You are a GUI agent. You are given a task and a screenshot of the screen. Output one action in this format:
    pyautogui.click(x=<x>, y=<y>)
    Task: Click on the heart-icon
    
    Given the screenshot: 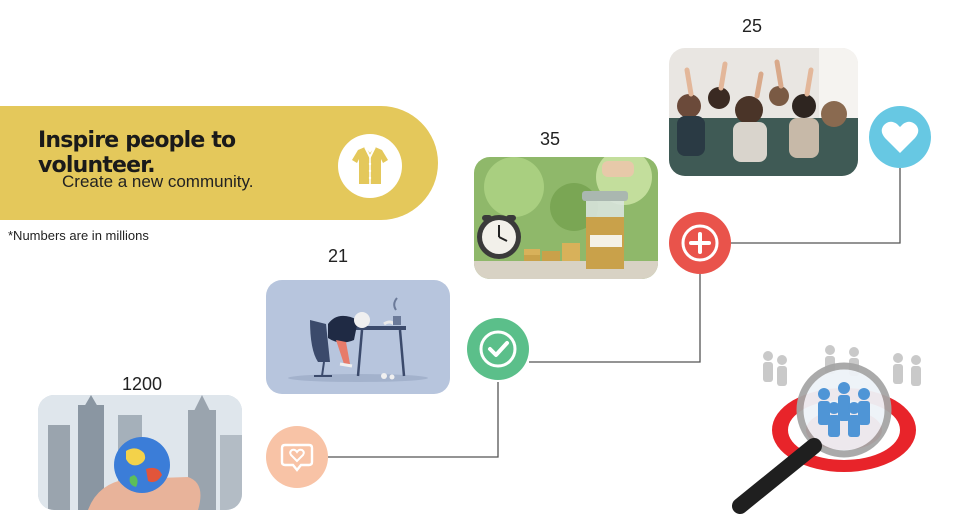 What is the action you would take?
    pyautogui.click(x=900, y=137)
    